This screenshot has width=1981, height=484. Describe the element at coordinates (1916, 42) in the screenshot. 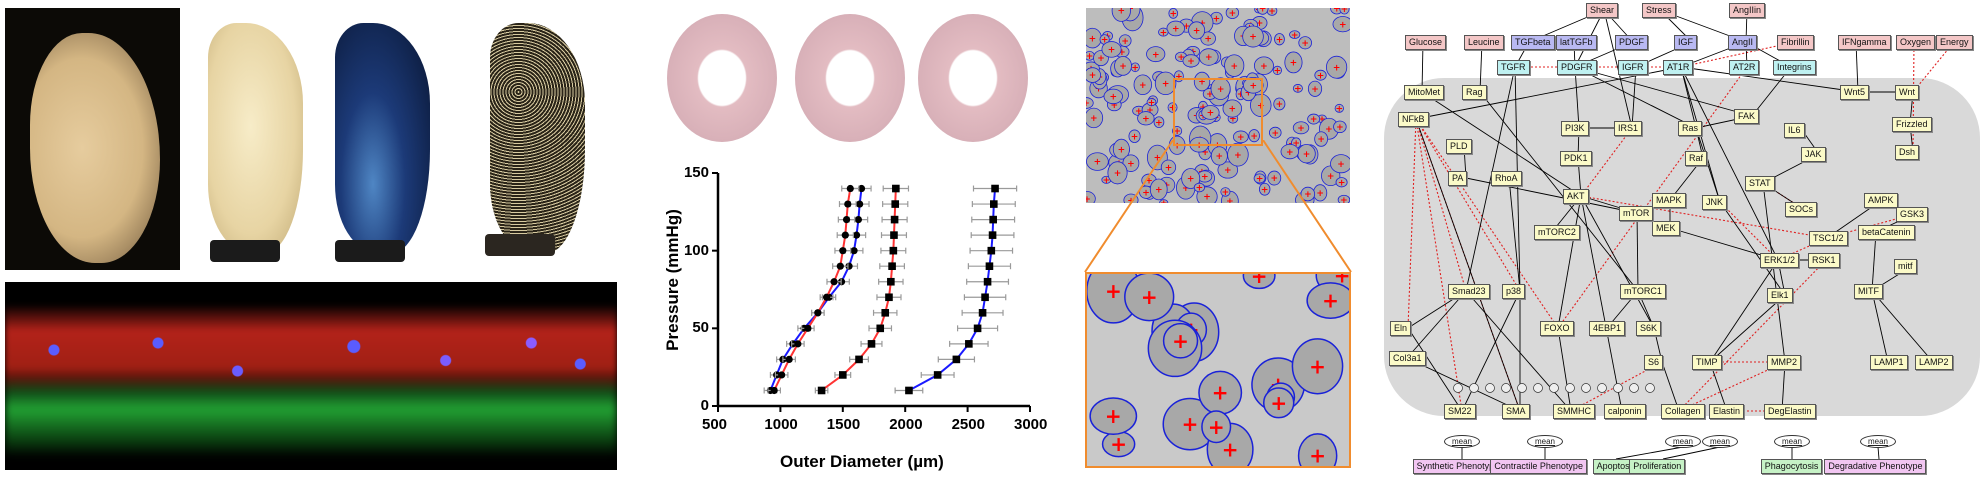

I see `node-oxygen: Oxygen` at that location.